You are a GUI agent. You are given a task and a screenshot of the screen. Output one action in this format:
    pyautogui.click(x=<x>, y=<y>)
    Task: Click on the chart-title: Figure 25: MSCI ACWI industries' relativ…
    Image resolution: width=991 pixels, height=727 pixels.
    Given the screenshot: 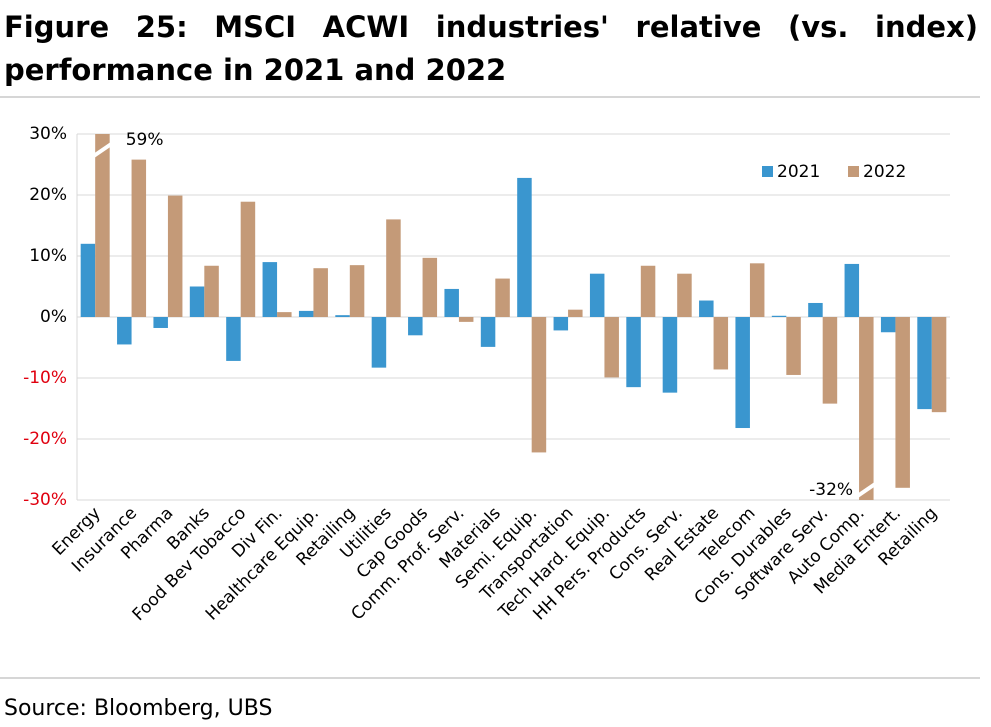 What is the action you would take?
    pyautogui.click(x=491, y=48)
    